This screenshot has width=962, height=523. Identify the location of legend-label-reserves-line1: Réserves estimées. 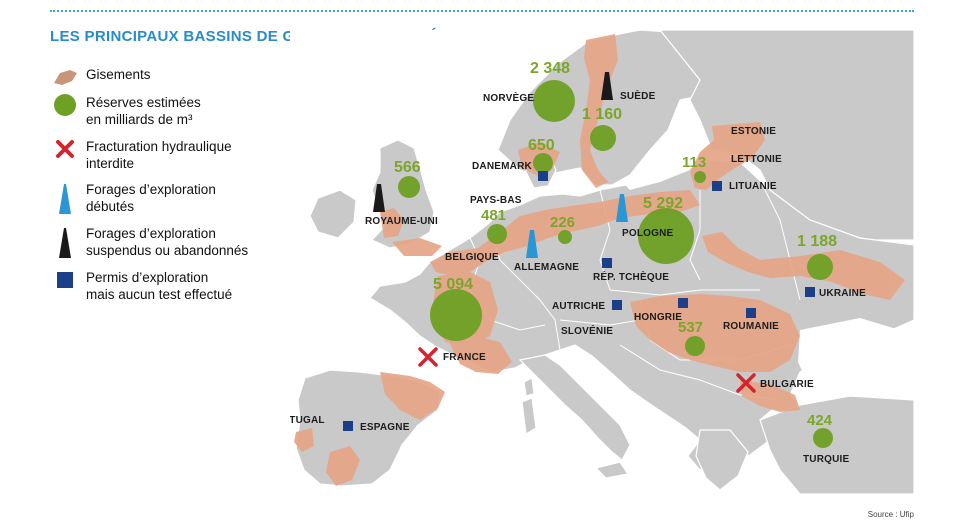
(143, 102).